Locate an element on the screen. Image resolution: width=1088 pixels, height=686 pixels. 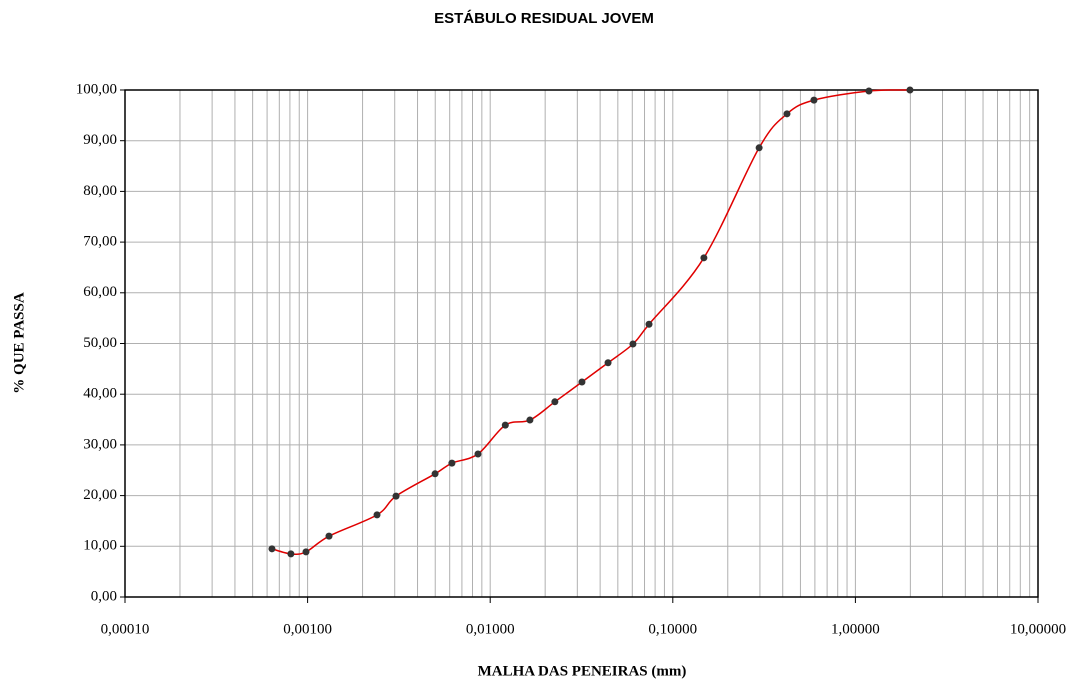
y-tick-label: 40,00 is located at coordinates (100, 394).